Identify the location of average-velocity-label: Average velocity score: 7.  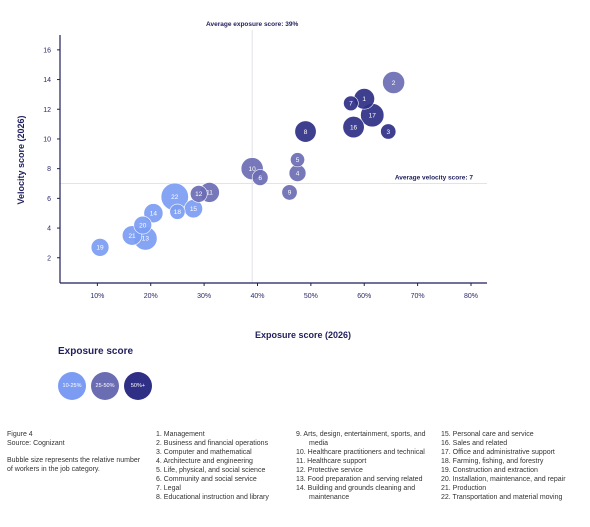
(434, 178).